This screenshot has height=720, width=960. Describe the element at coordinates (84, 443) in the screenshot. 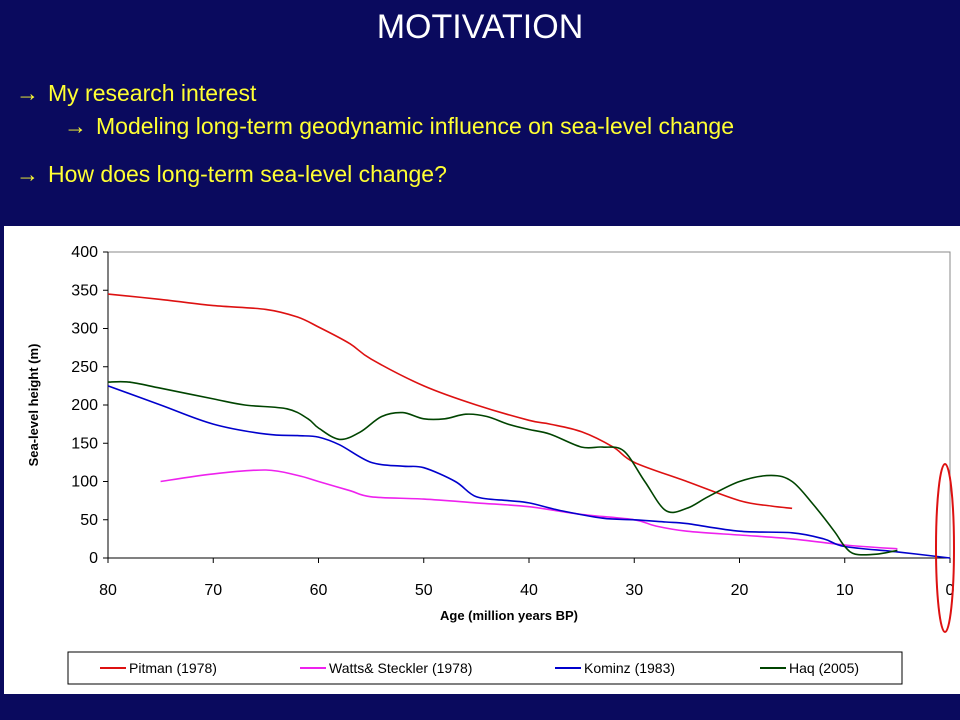

I see `y-tick-label: 150` at that location.